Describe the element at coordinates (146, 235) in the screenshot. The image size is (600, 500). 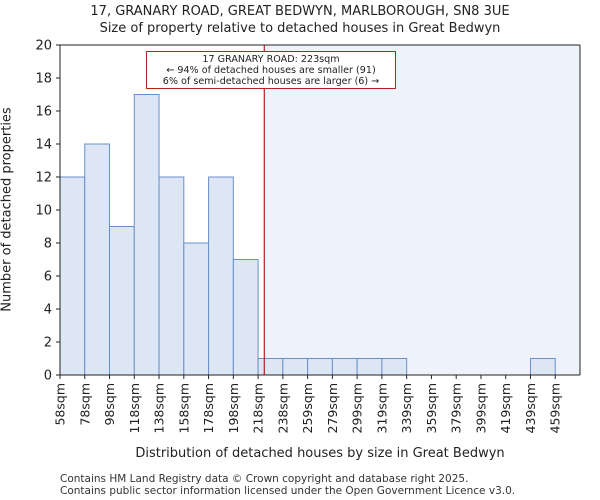
I see `bar-118sqm` at that location.